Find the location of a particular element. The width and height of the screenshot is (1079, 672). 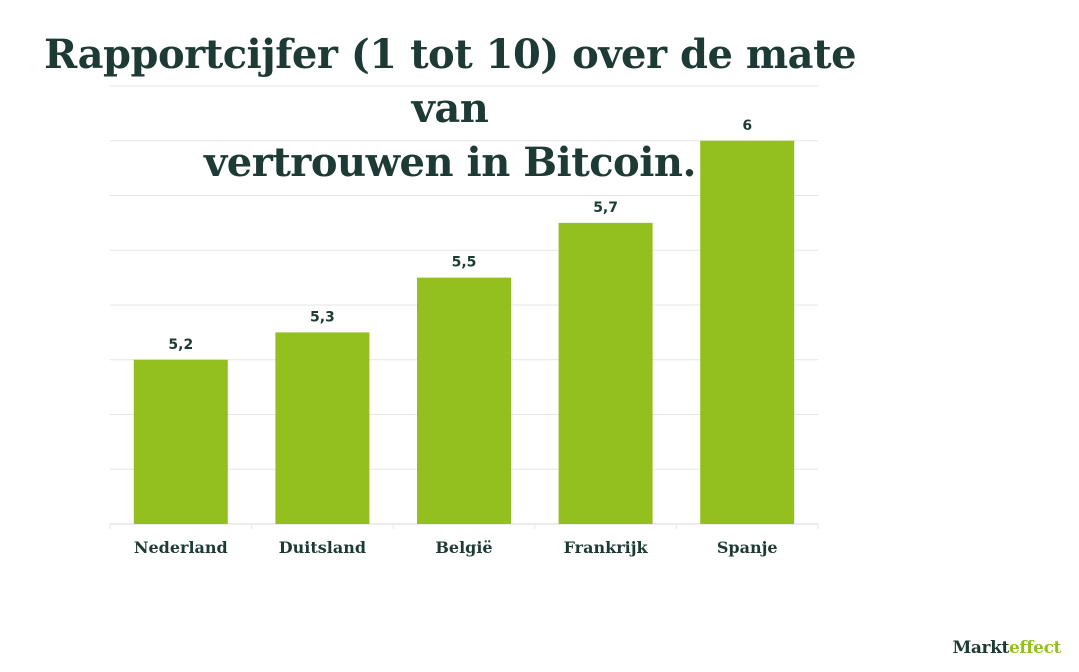

data-label: 5,5 is located at coordinates (464, 263).